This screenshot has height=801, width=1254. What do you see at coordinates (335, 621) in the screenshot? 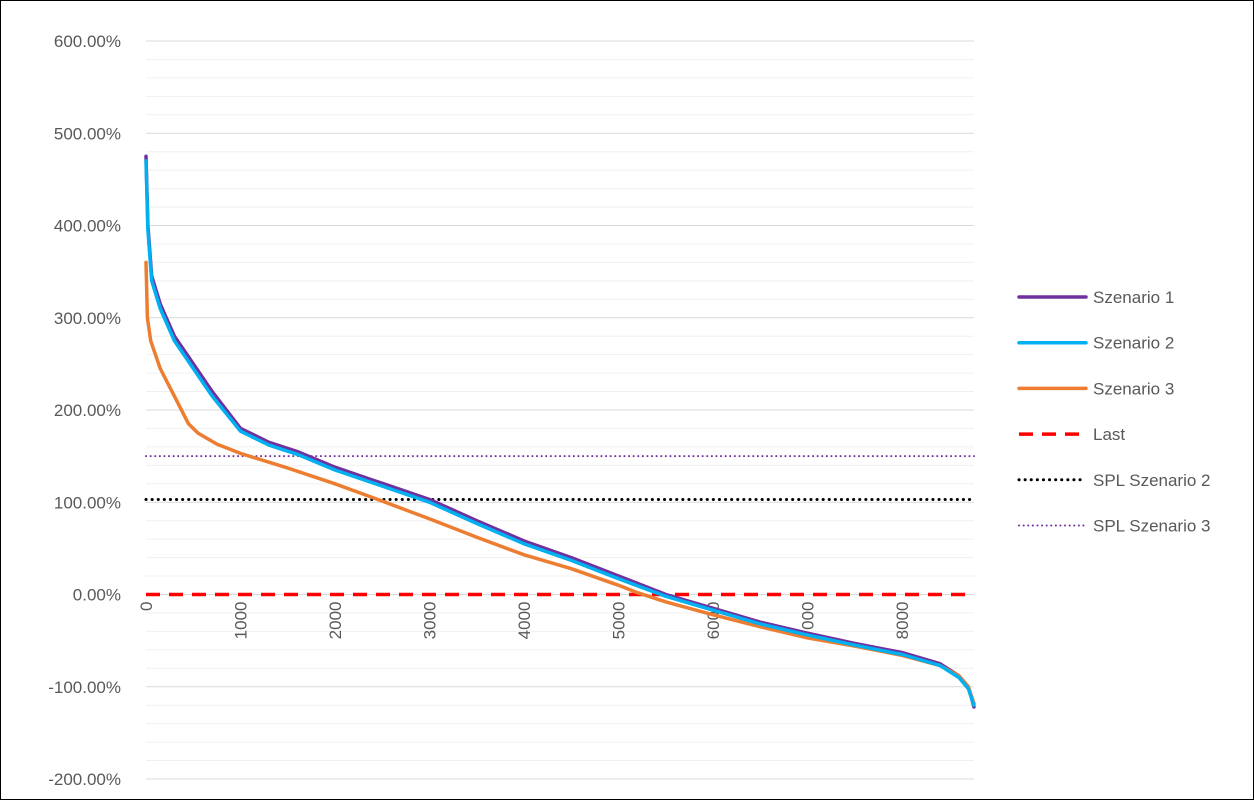
I see `x-tick-label: 2000` at bounding box center [335, 621].